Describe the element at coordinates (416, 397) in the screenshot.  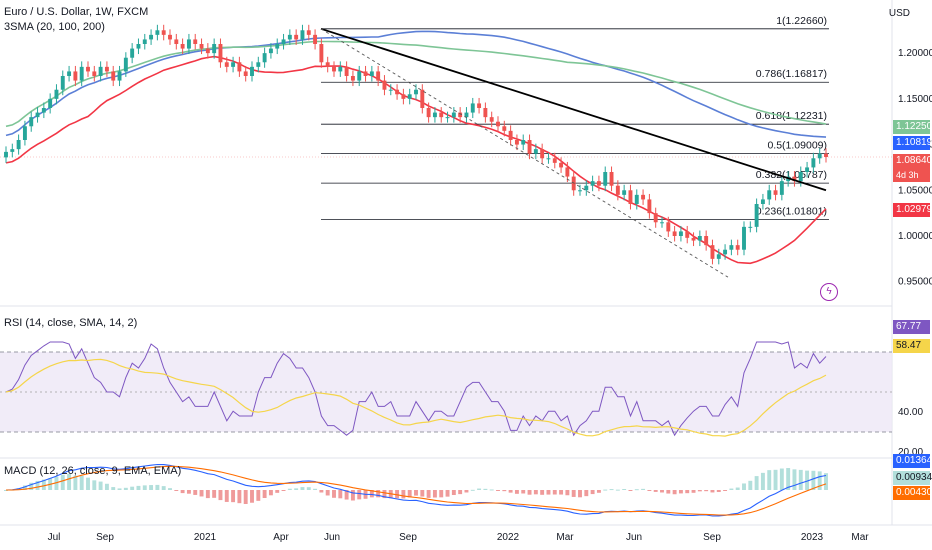
I see `rsi-ma-line` at that location.